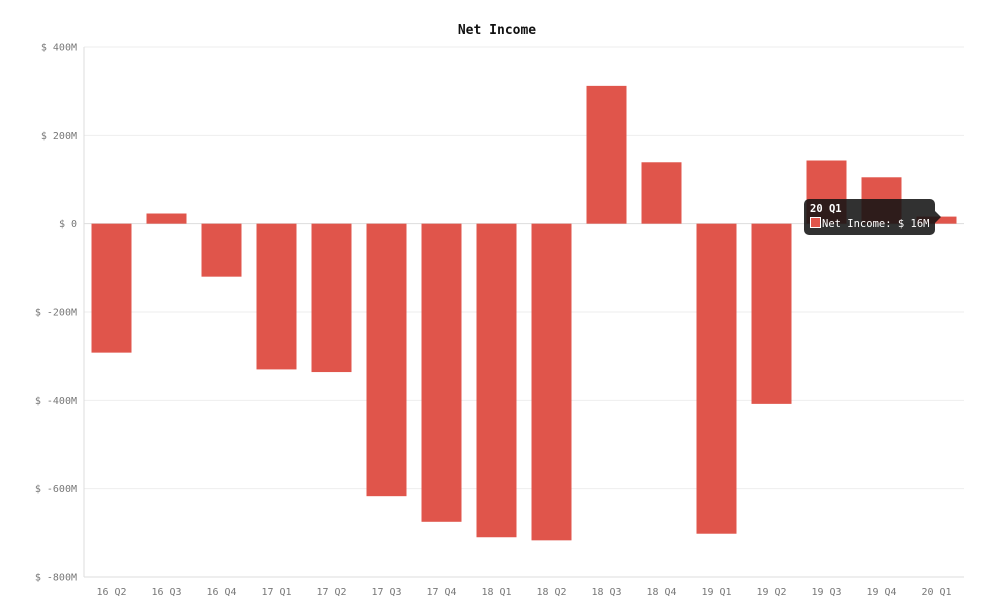  Describe the element at coordinates (881, 592) in the screenshot. I see `x-tick-label: 19 Q4` at that location.